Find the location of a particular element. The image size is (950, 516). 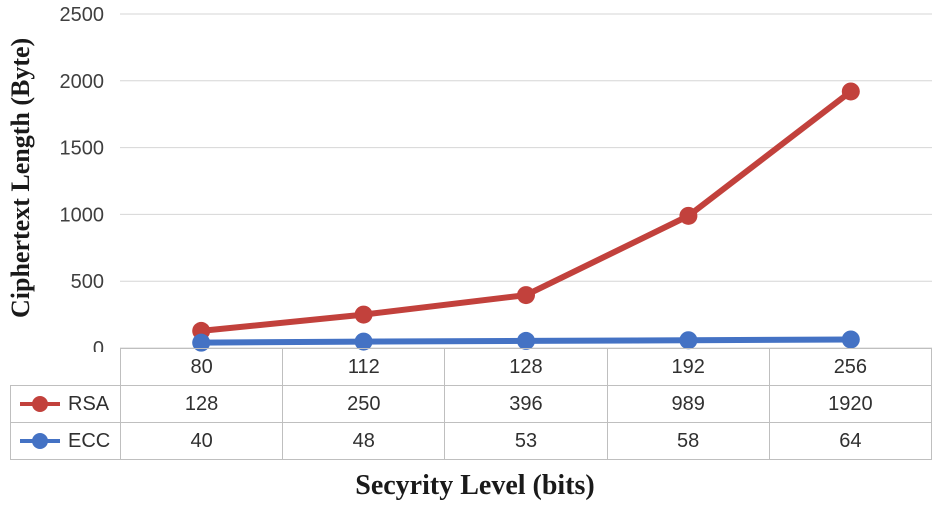

legend-ecc: ECC is located at coordinates (65, 441).